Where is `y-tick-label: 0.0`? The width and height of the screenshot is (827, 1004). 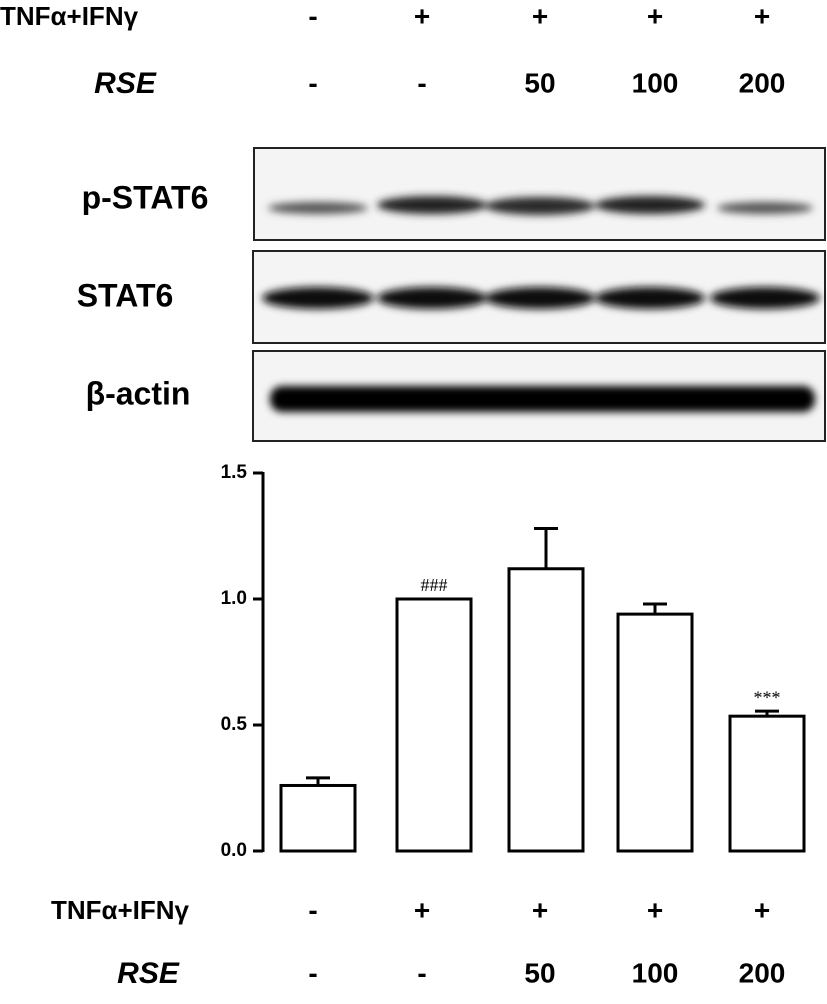 y-tick-label: 0.0 is located at coordinates (234, 850).